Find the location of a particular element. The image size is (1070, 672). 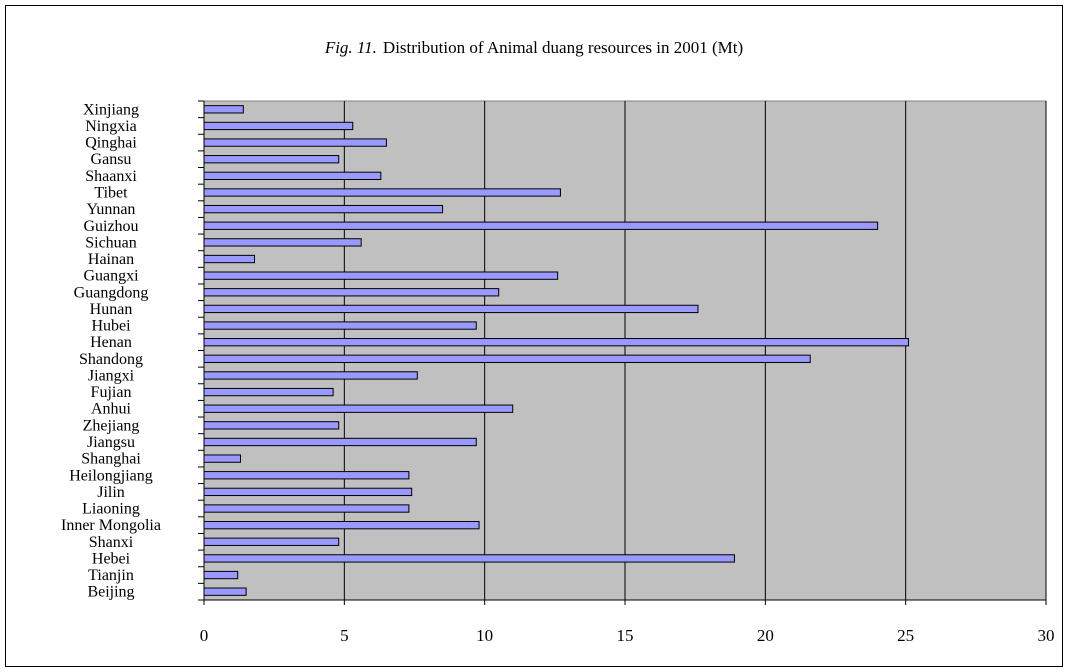

bar-anhui is located at coordinates (358, 408).